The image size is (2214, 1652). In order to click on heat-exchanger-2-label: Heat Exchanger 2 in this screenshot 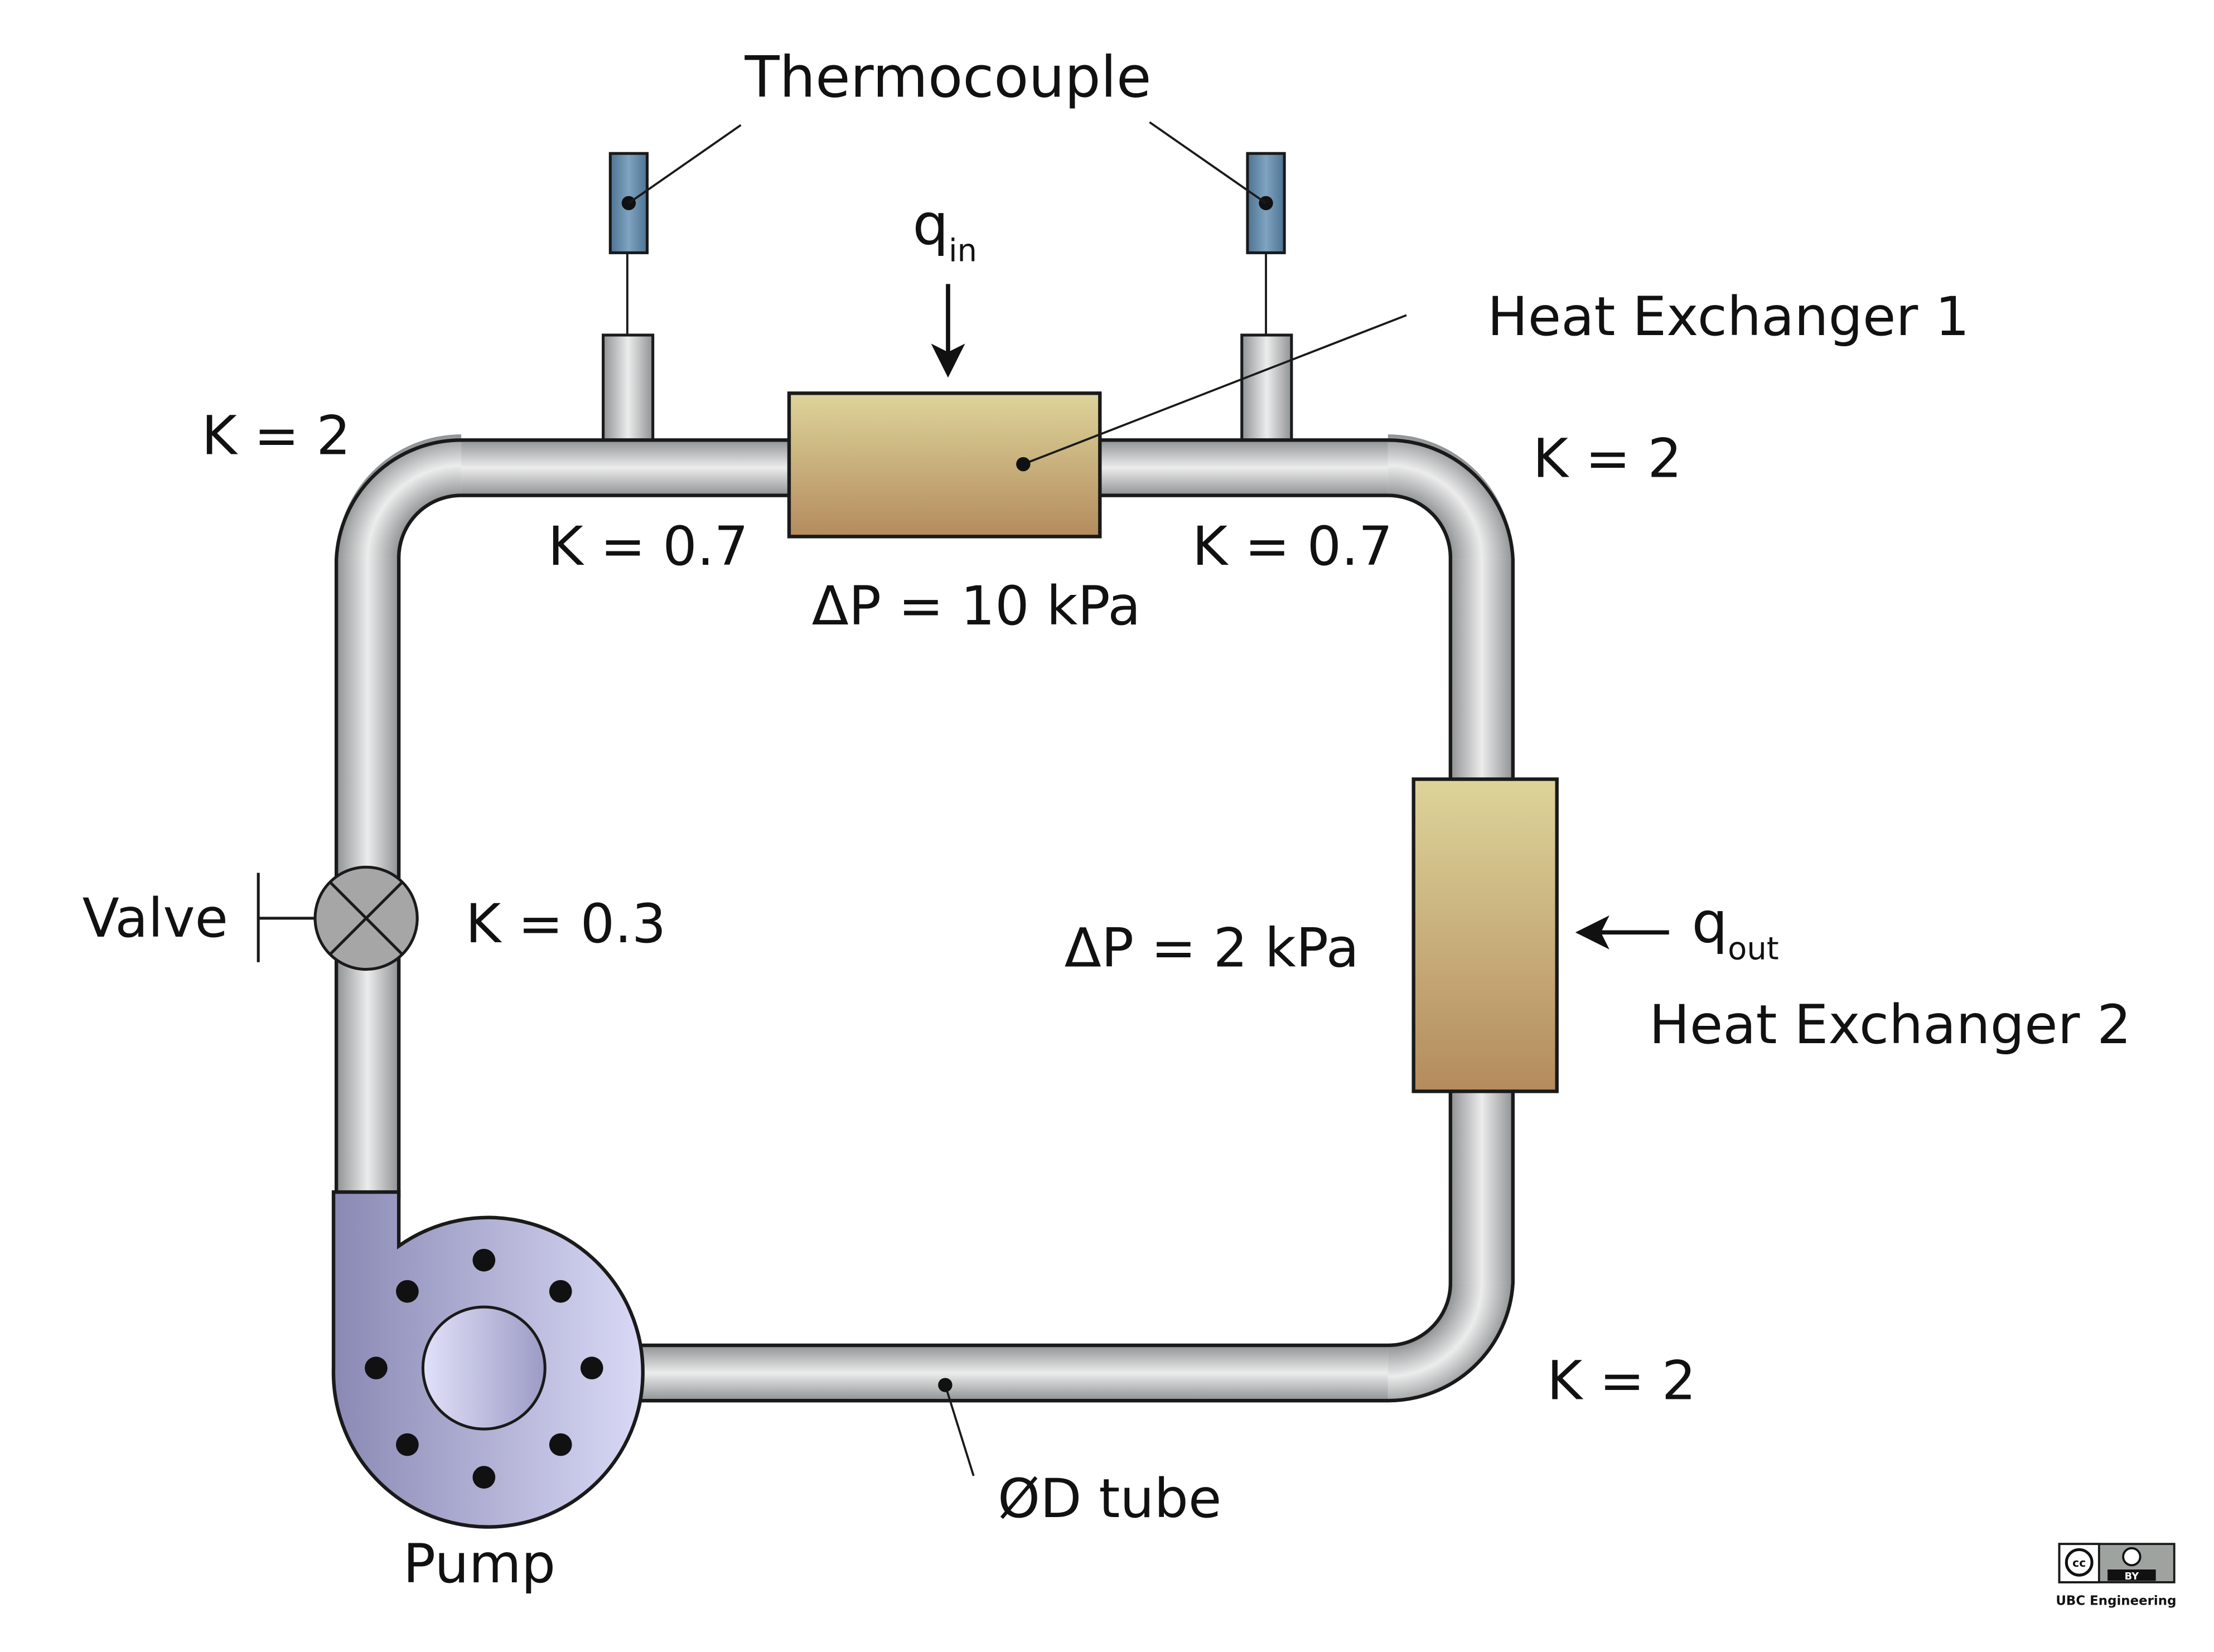, I will do `click(1890, 1024)`.